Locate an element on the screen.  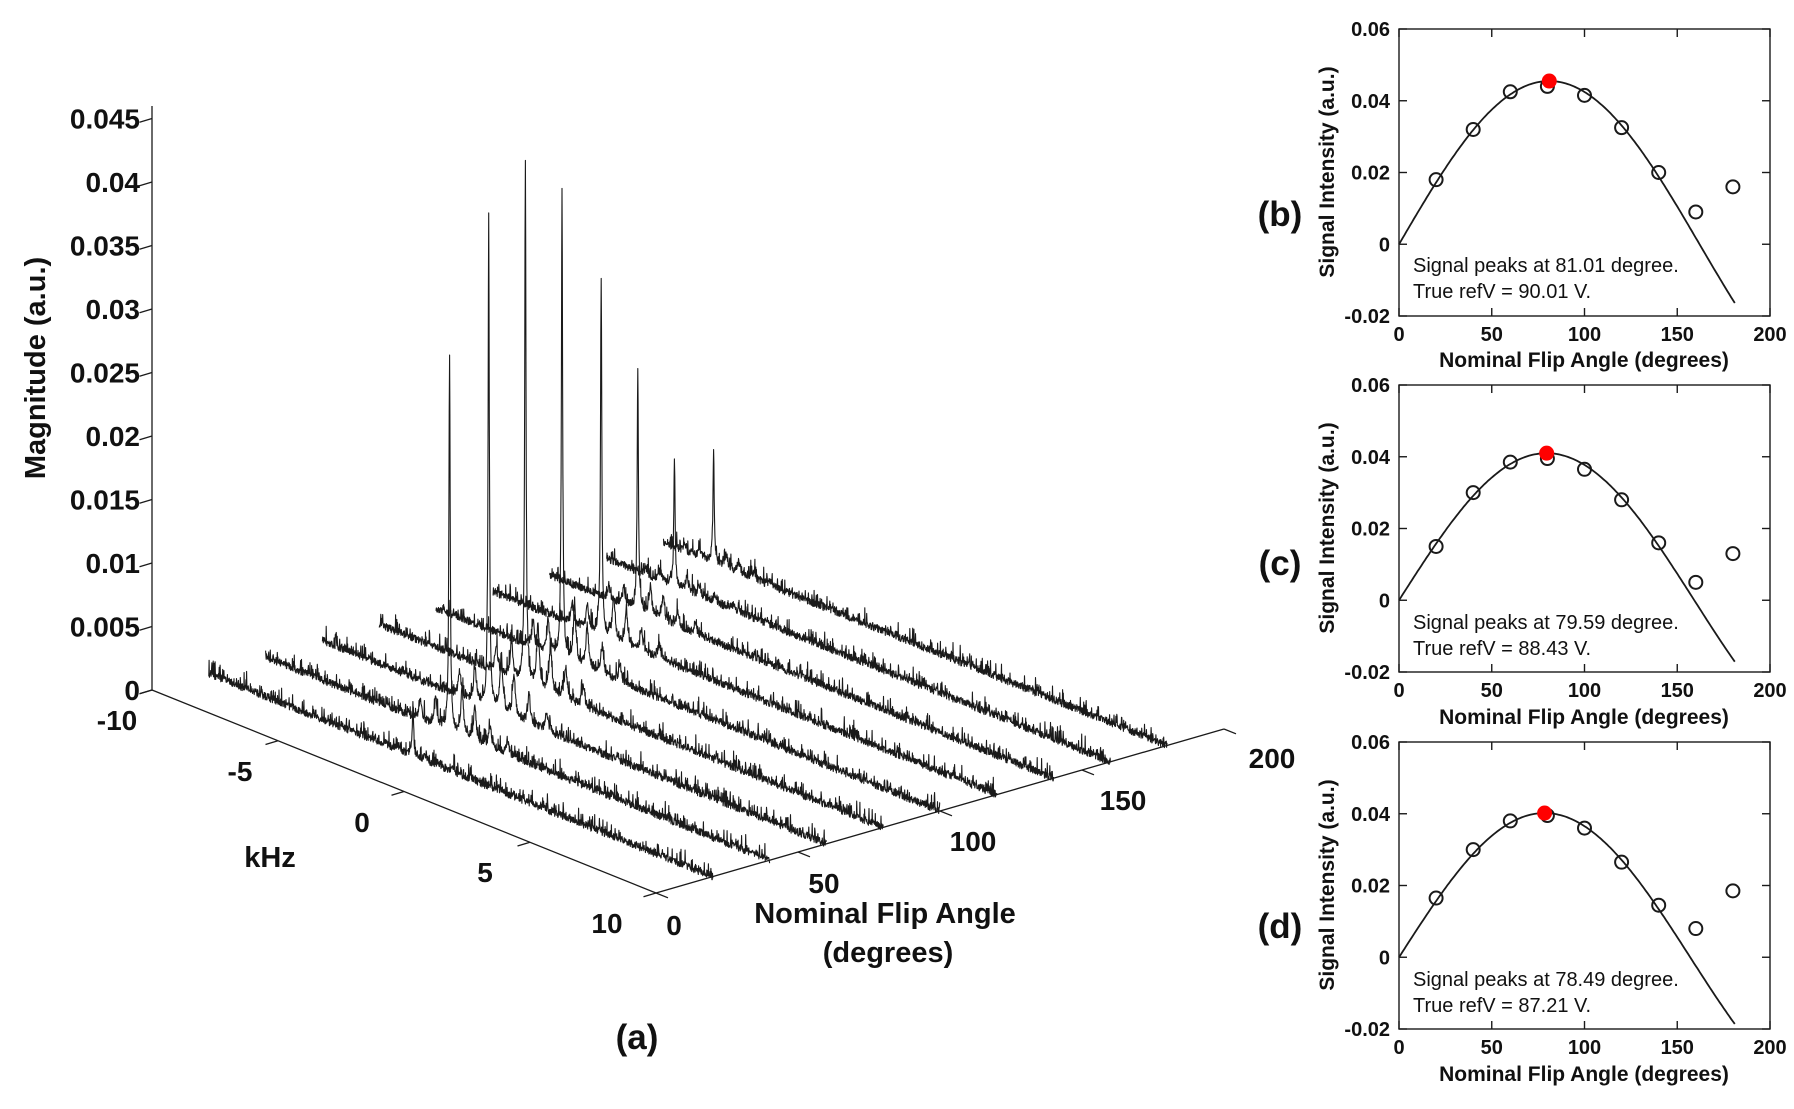
waterfall-trace-40deg is located at coordinates (518, 609).